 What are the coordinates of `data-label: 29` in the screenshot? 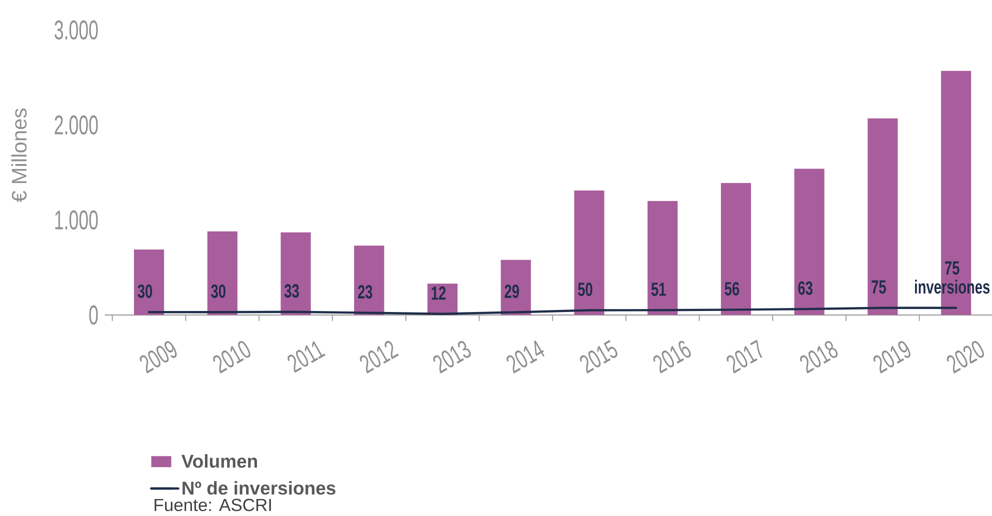 It's located at (511, 291).